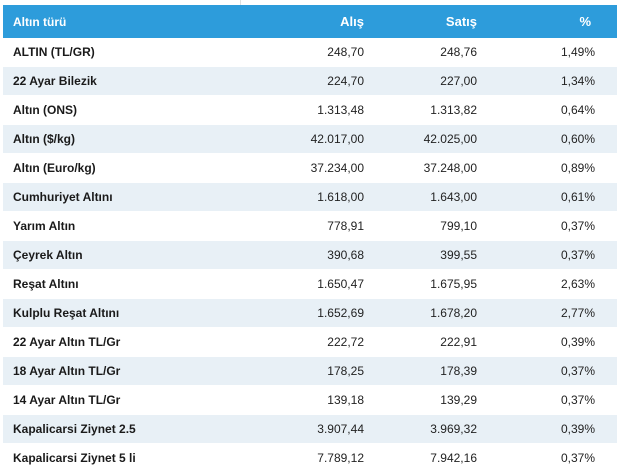 The width and height of the screenshot is (626, 473). What do you see at coordinates (105, 458) in the screenshot?
I see `gold-type-cell: Kapalicarsi Ziynet 5 li` at bounding box center [105, 458].